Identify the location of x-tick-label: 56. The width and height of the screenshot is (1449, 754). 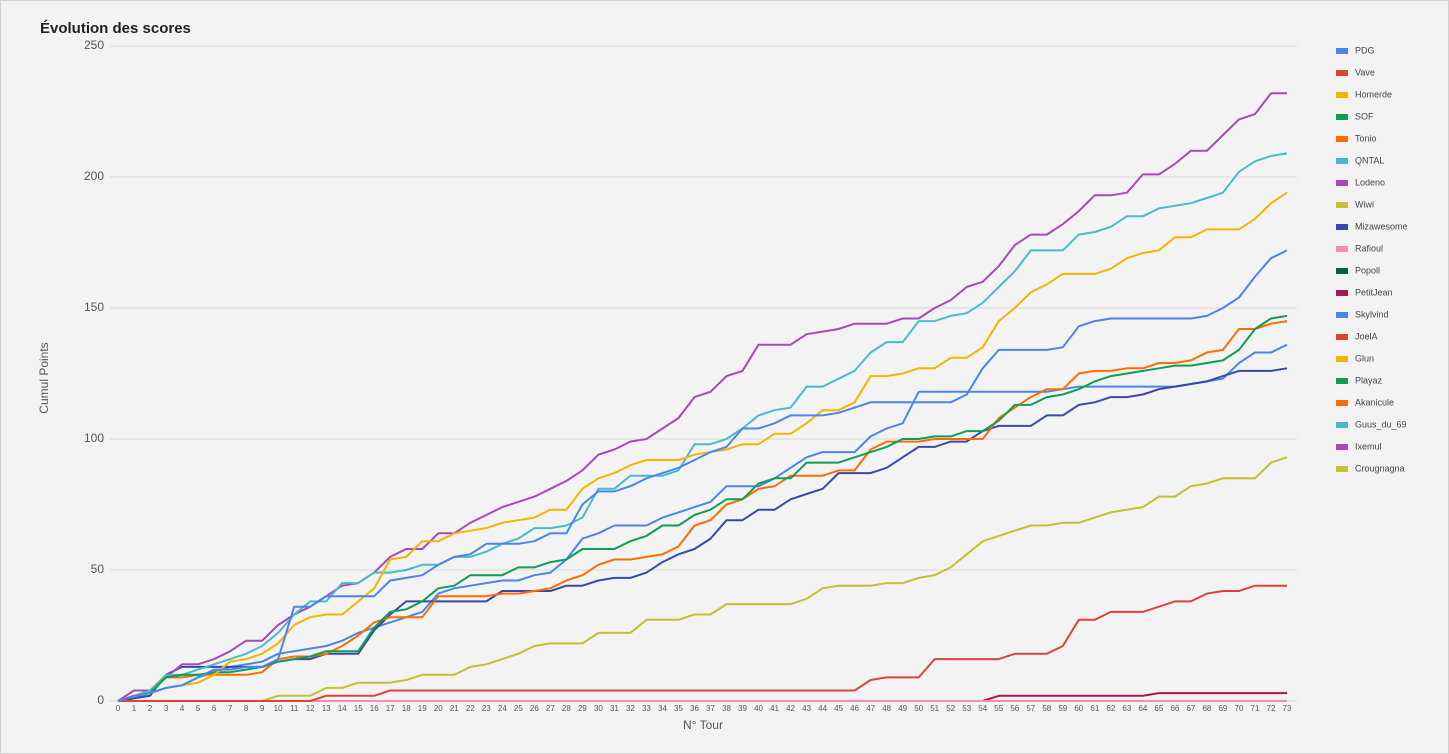
(1014, 708).